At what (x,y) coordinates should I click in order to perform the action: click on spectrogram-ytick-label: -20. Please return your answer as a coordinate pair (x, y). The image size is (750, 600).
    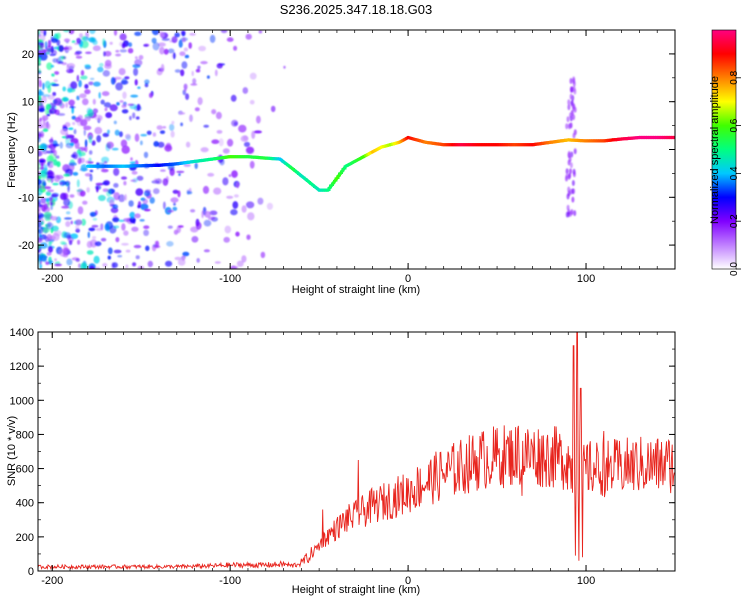
    Looking at the image, I should click on (26, 246).